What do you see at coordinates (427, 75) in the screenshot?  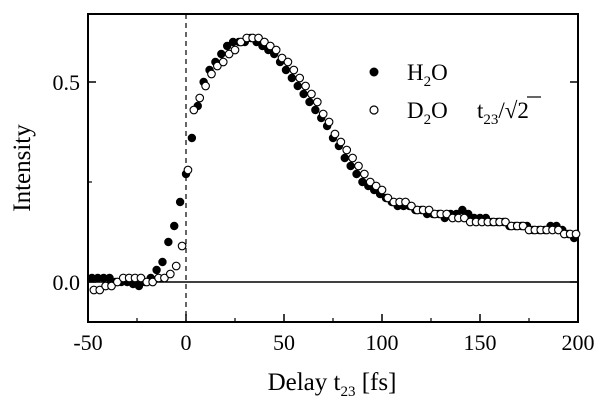 I see `legend-label-h2o: H2O` at bounding box center [427, 75].